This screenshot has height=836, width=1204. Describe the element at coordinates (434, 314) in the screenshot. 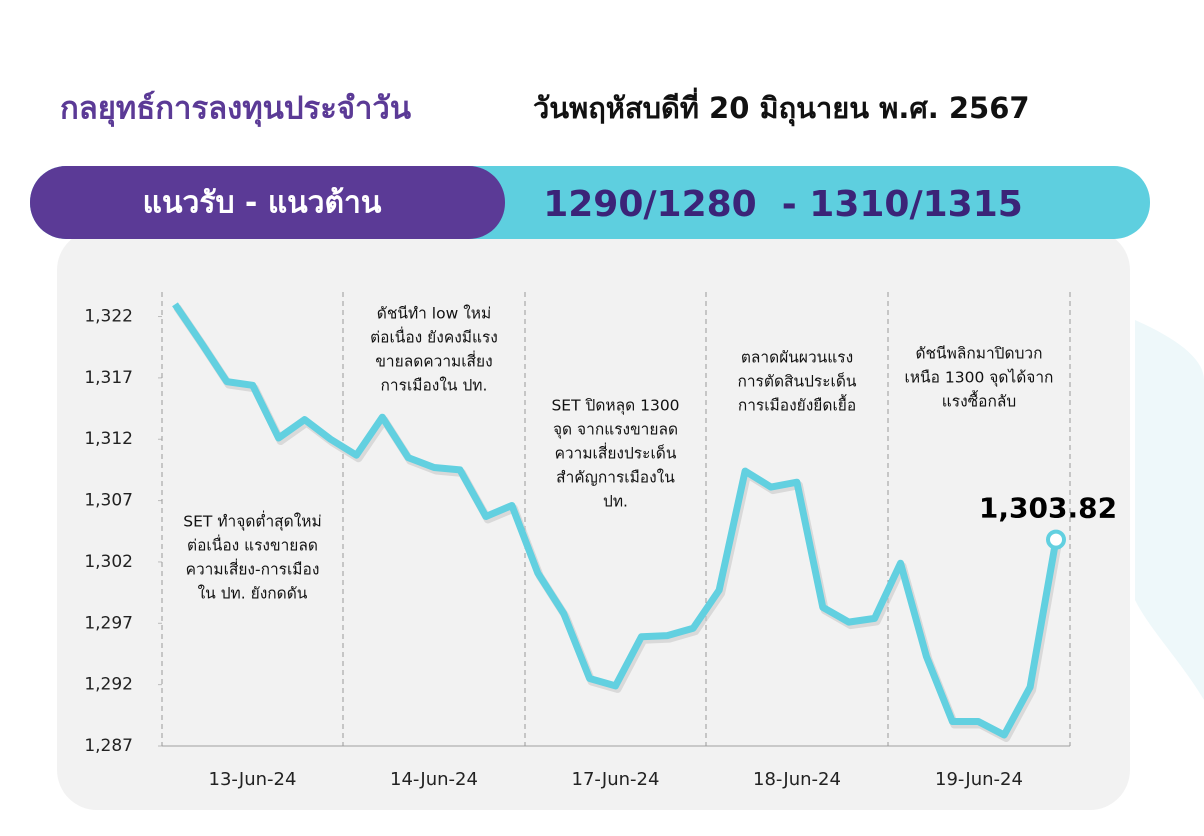

I see `annotation: ดัชนีทำ low ใหม่` at that location.